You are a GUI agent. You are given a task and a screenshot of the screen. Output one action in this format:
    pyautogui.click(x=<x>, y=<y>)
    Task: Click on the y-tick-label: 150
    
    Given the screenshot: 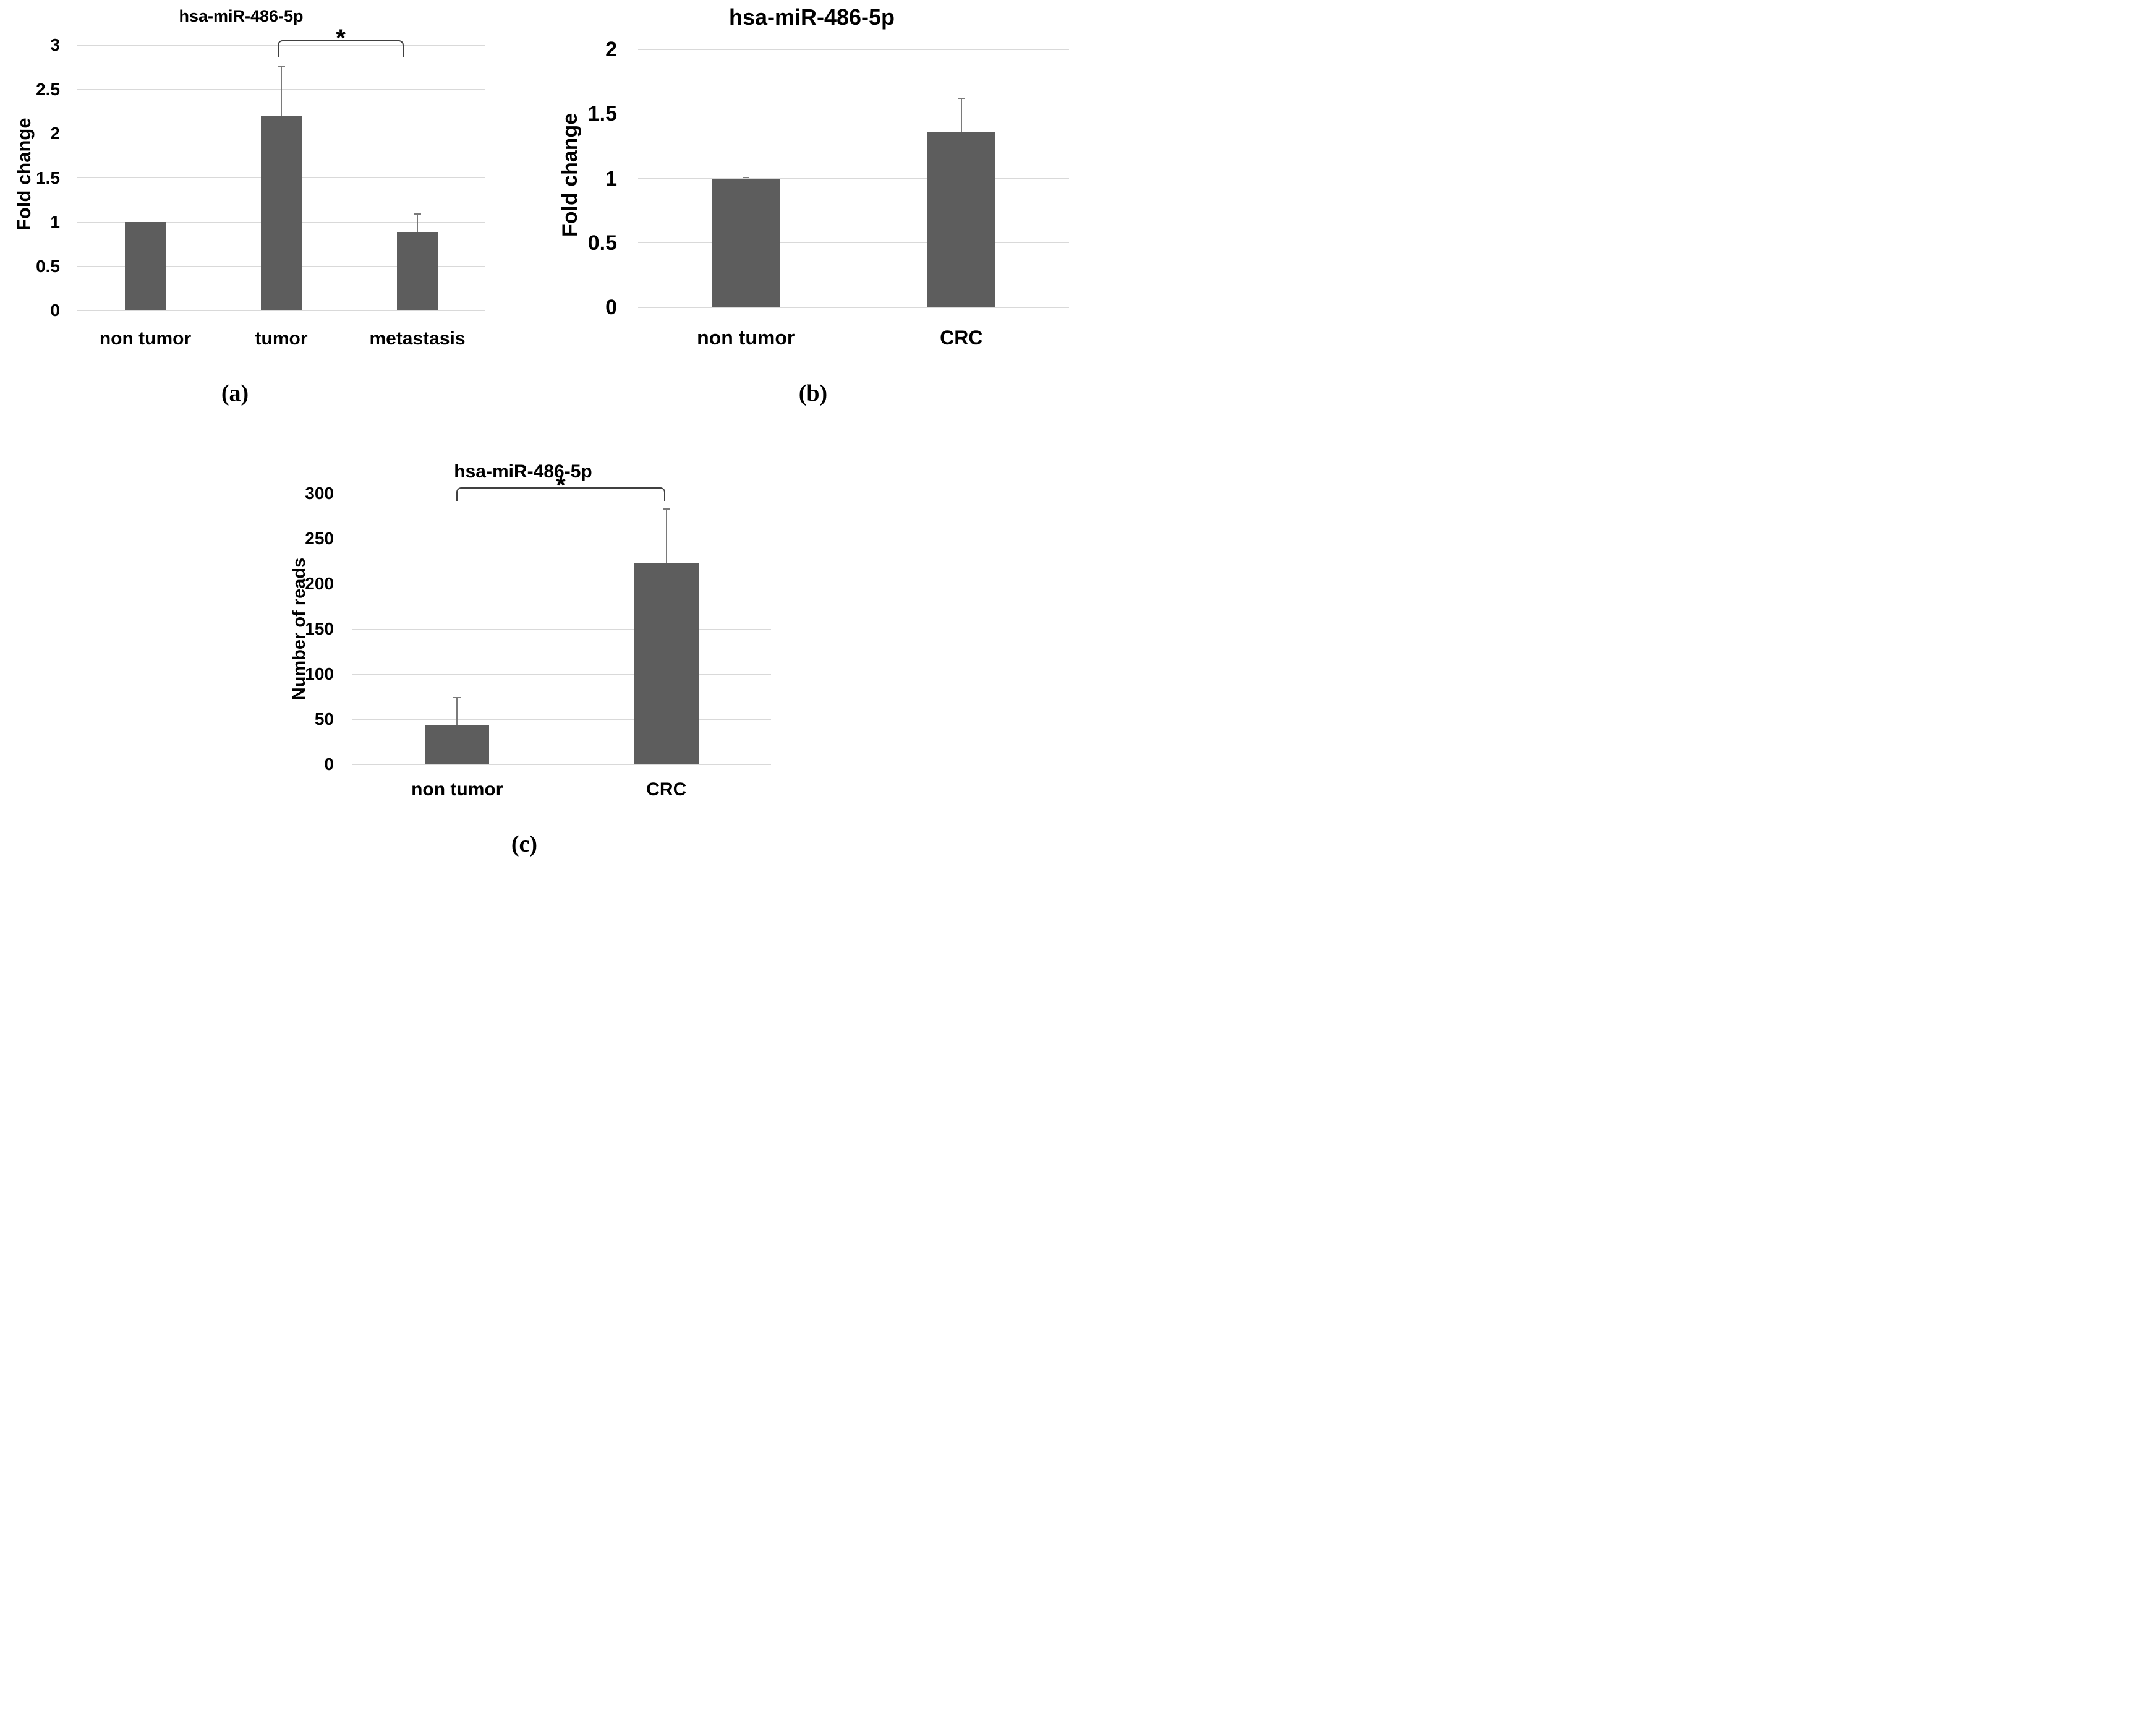 What is the action you would take?
    pyautogui.click(x=320, y=628)
    